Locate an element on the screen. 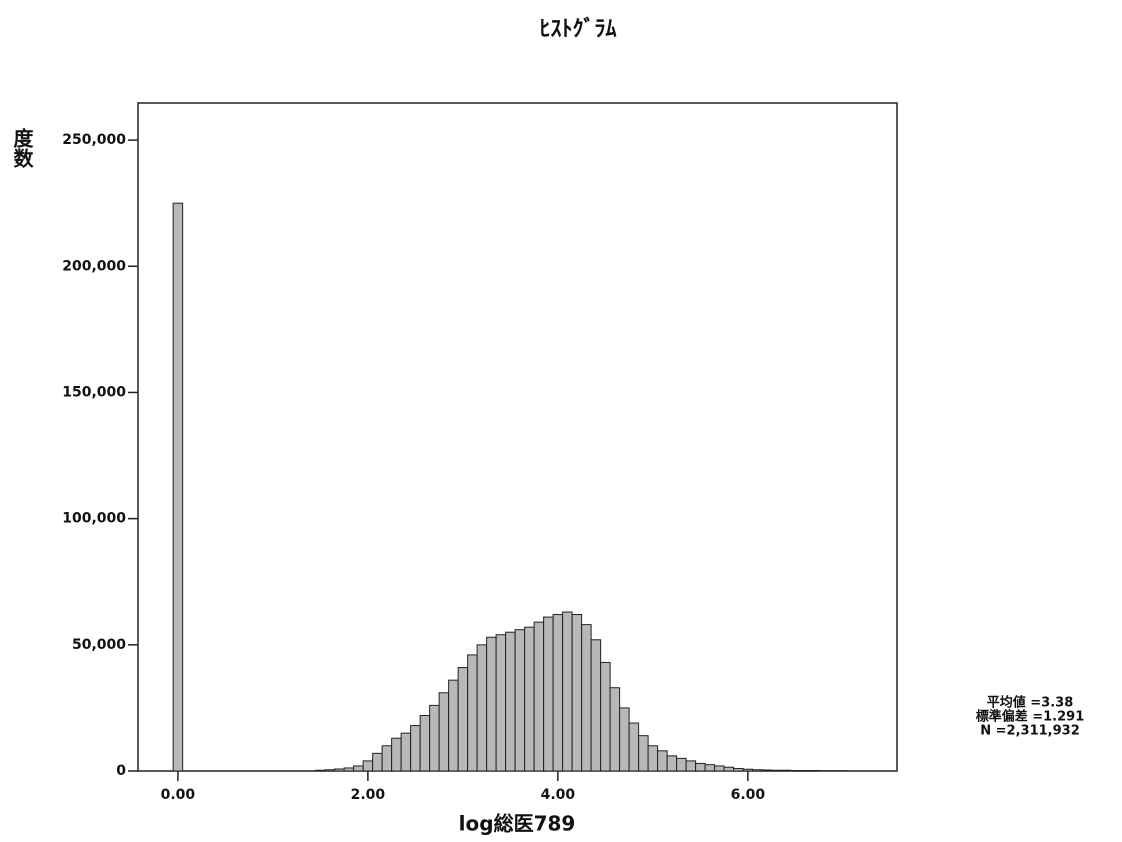 Image resolution: width=1122 pixels, height=842 pixels. x-tick-label: 6.00 is located at coordinates (748, 795).